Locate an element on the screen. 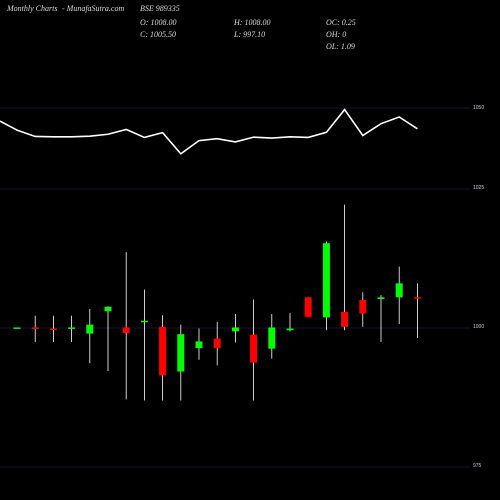 Image resolution: width=500 pixels, height=500 pixels. y-tick-label: 1000 is located at coordinates (479, 327).